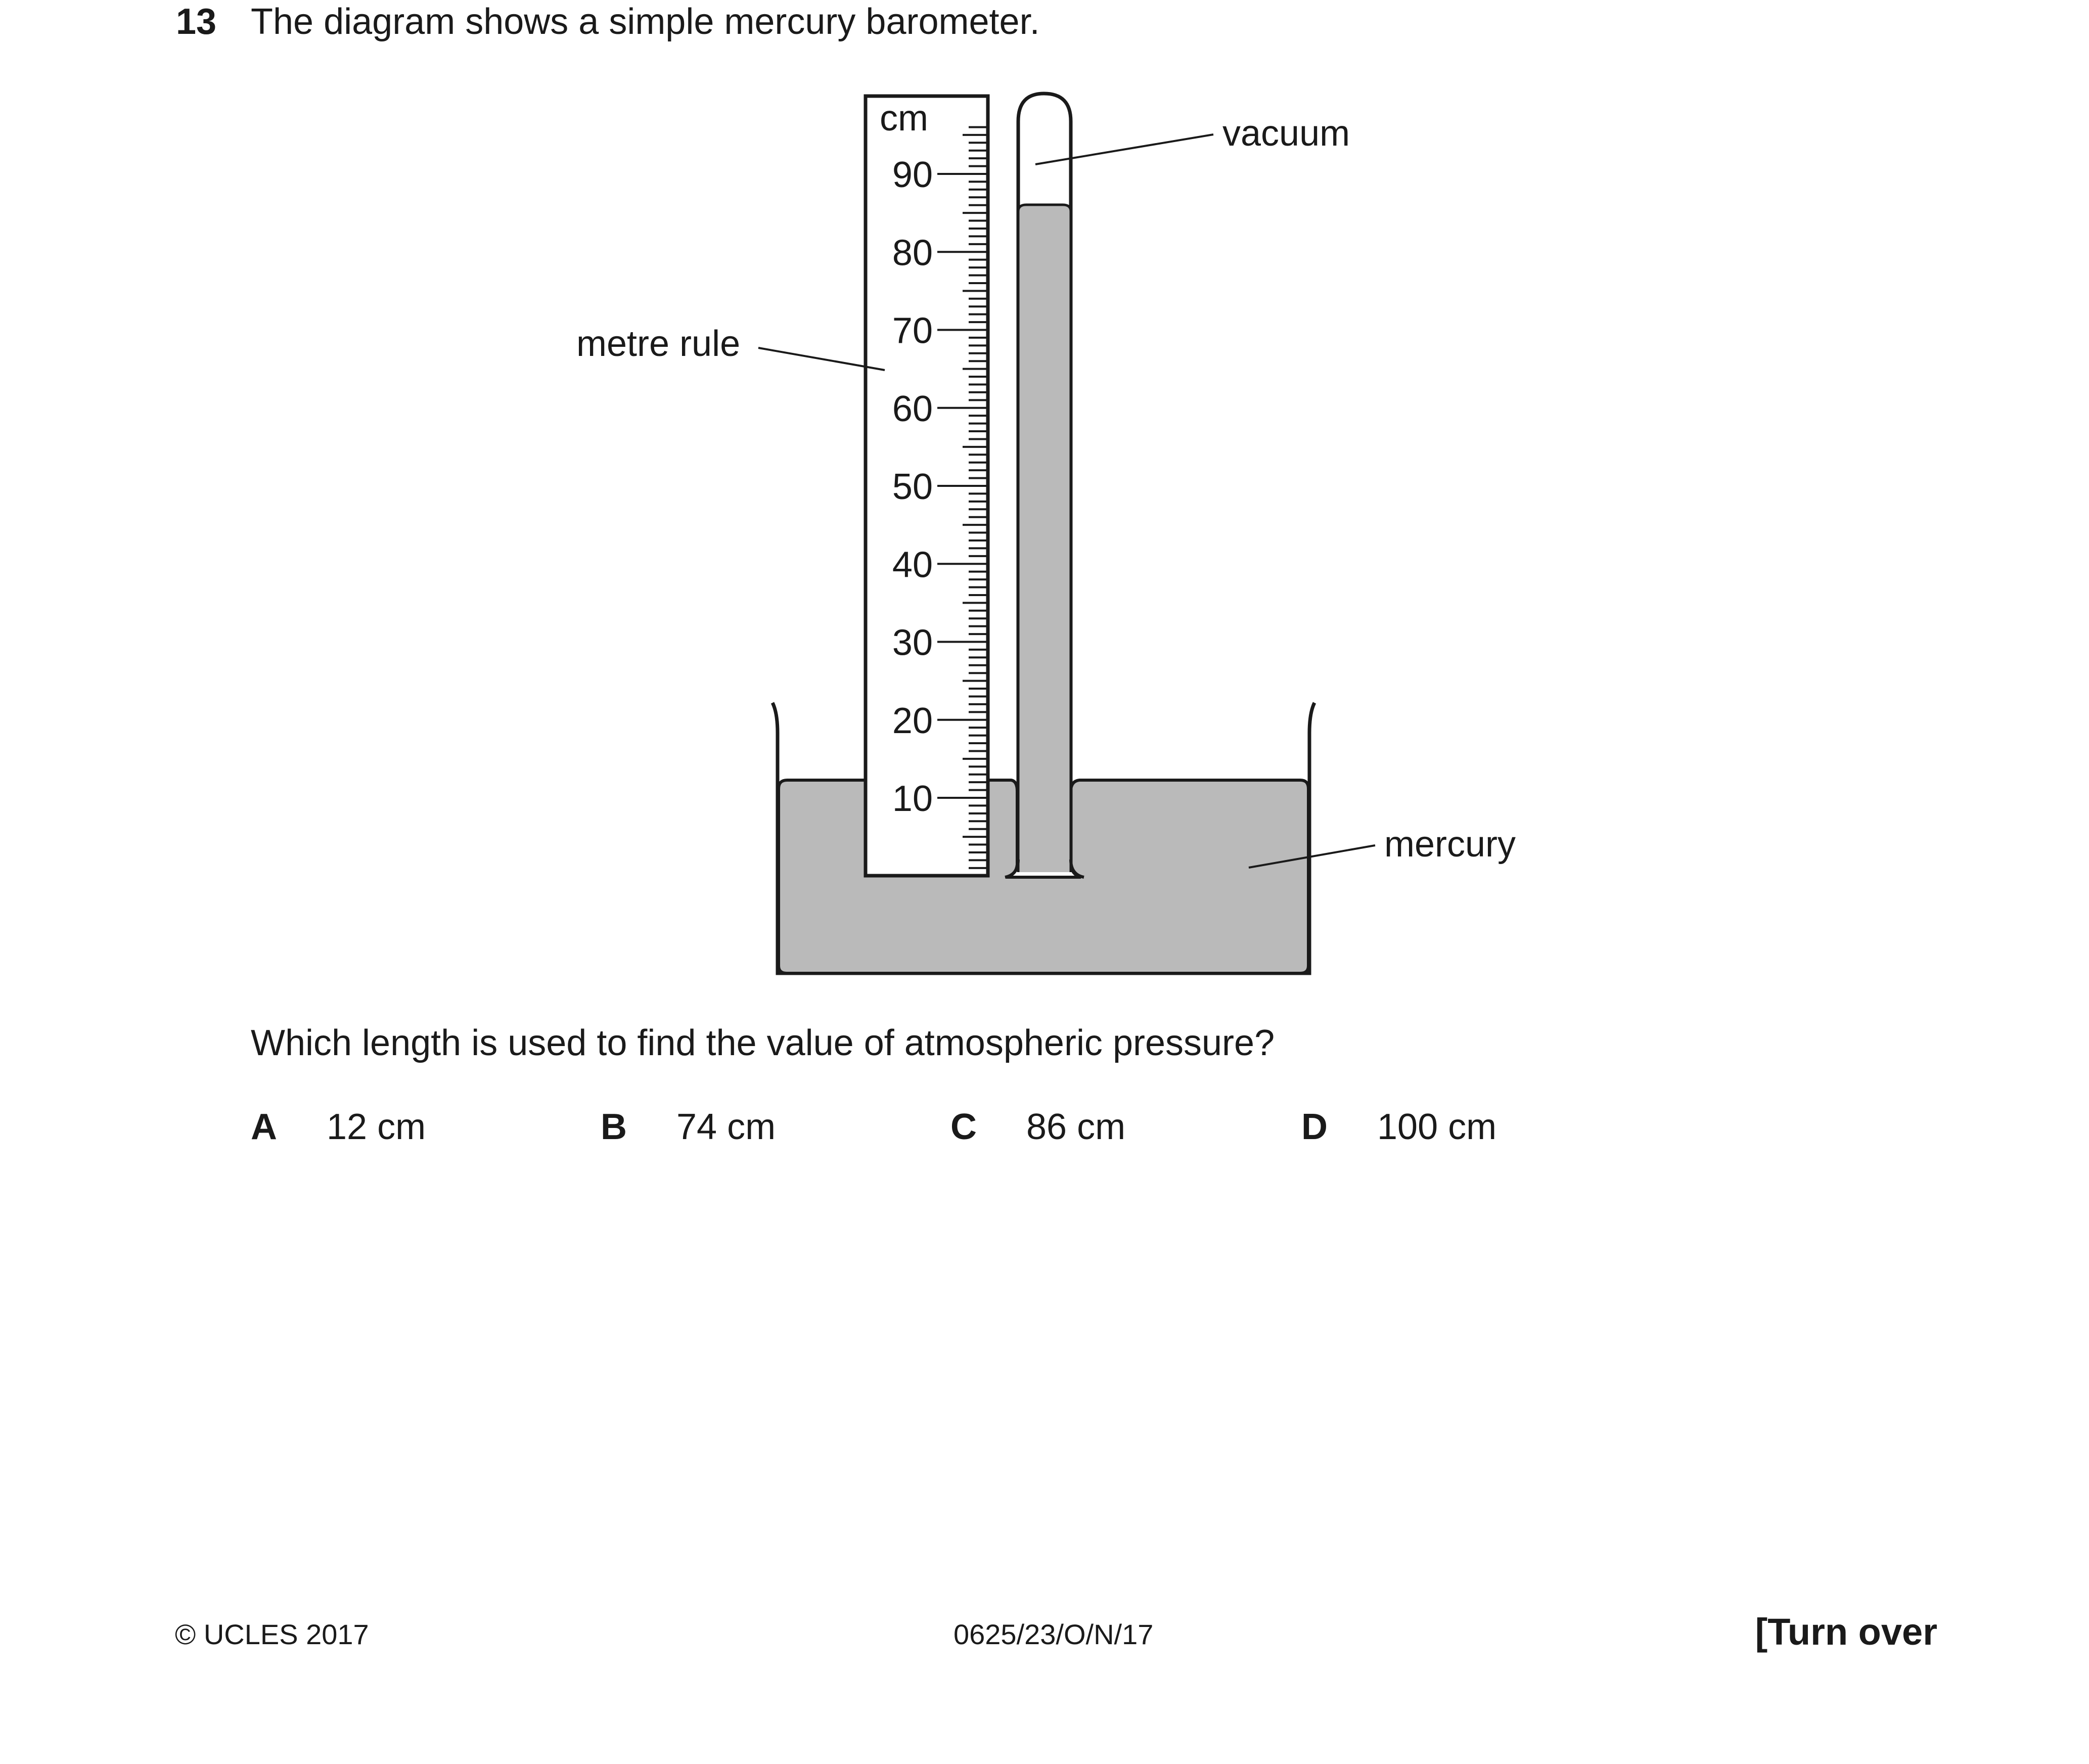 The image size is (2089, 1764). What do you see at coordinates (963, 497) in the screenshot?
I see `rule-ticks` at bounding box center [963, 497].